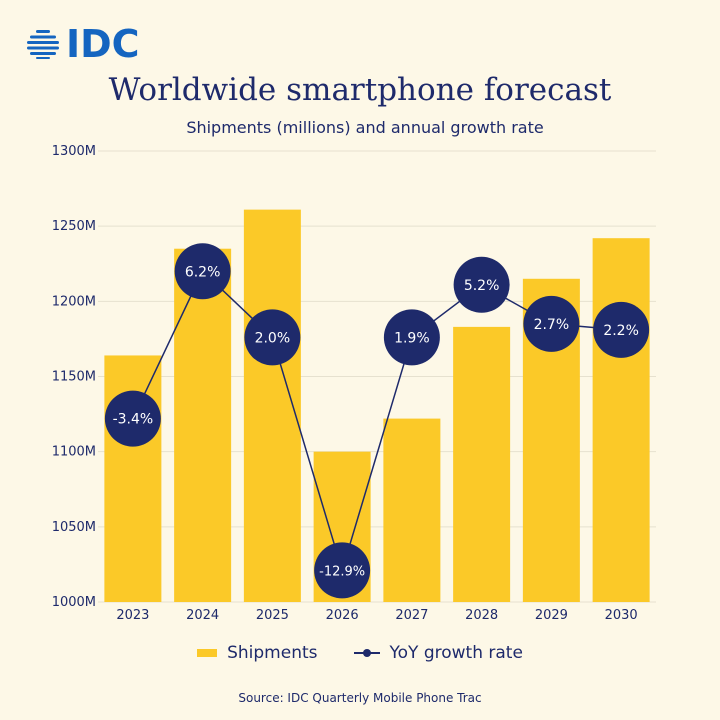  I want to click on y-tick-label: 1000M, so click(74, 602).